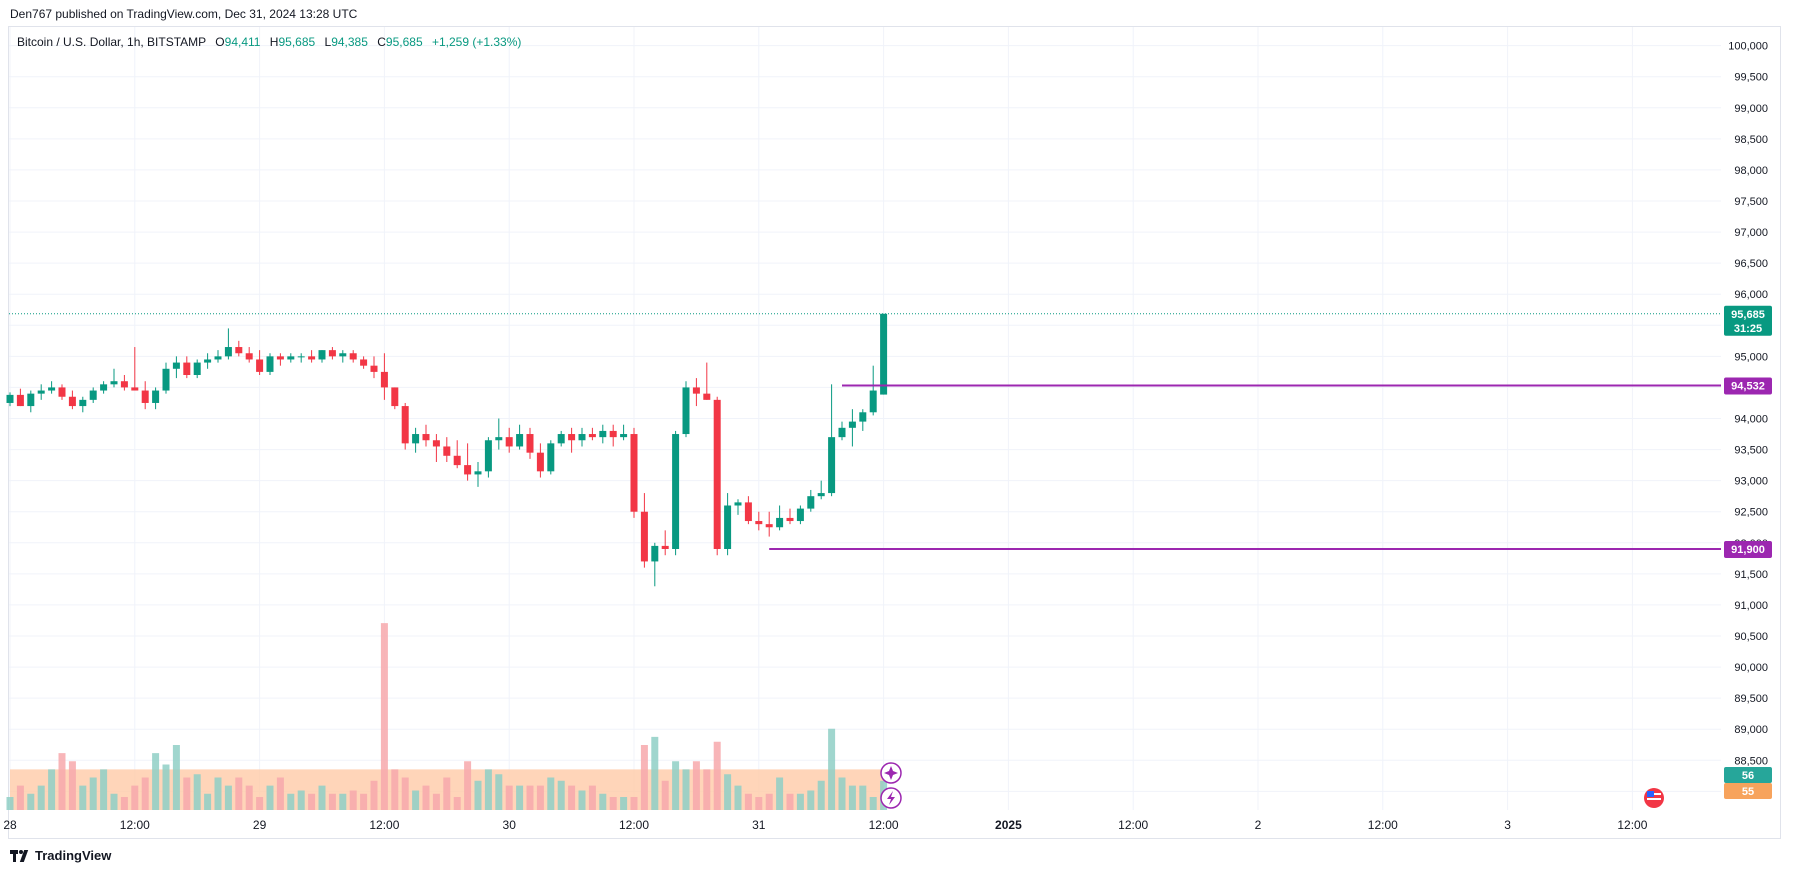  What do you see at coordinates (274, 42) in the screenshot?
I see `high-label: H` at bounding box center [274, 42].